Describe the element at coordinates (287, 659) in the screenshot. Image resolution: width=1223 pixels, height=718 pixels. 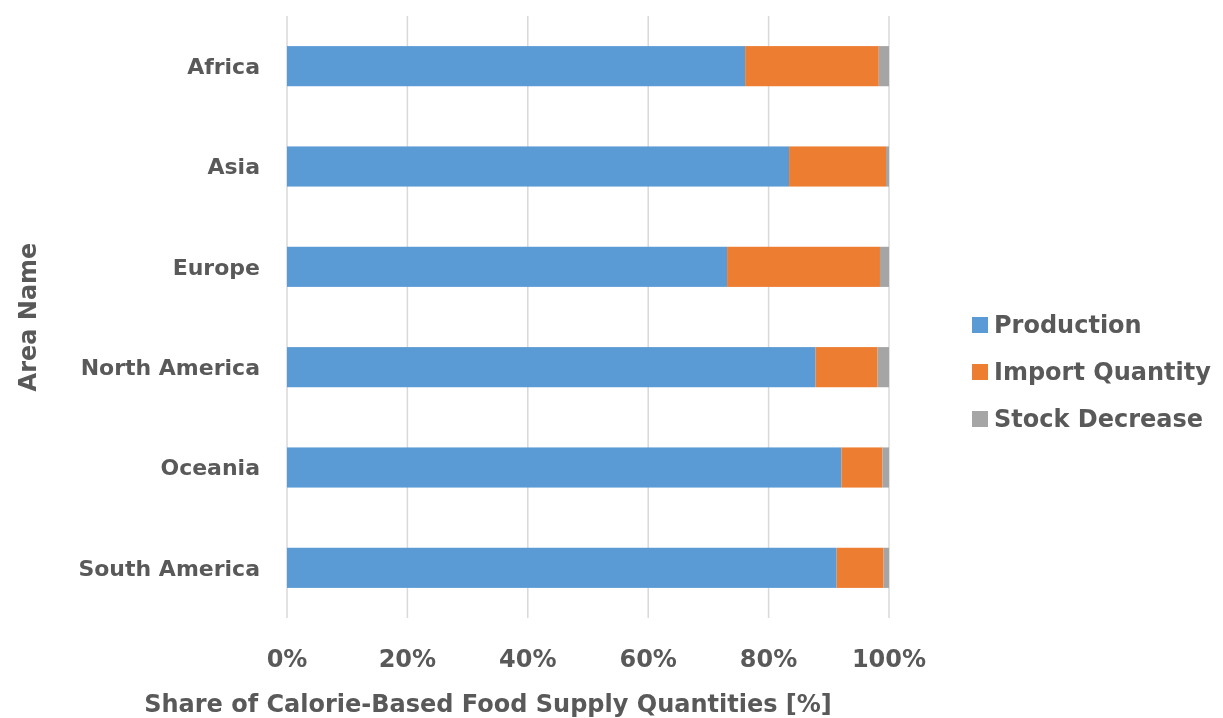
I see `x-tick-label: 0%` at that location.